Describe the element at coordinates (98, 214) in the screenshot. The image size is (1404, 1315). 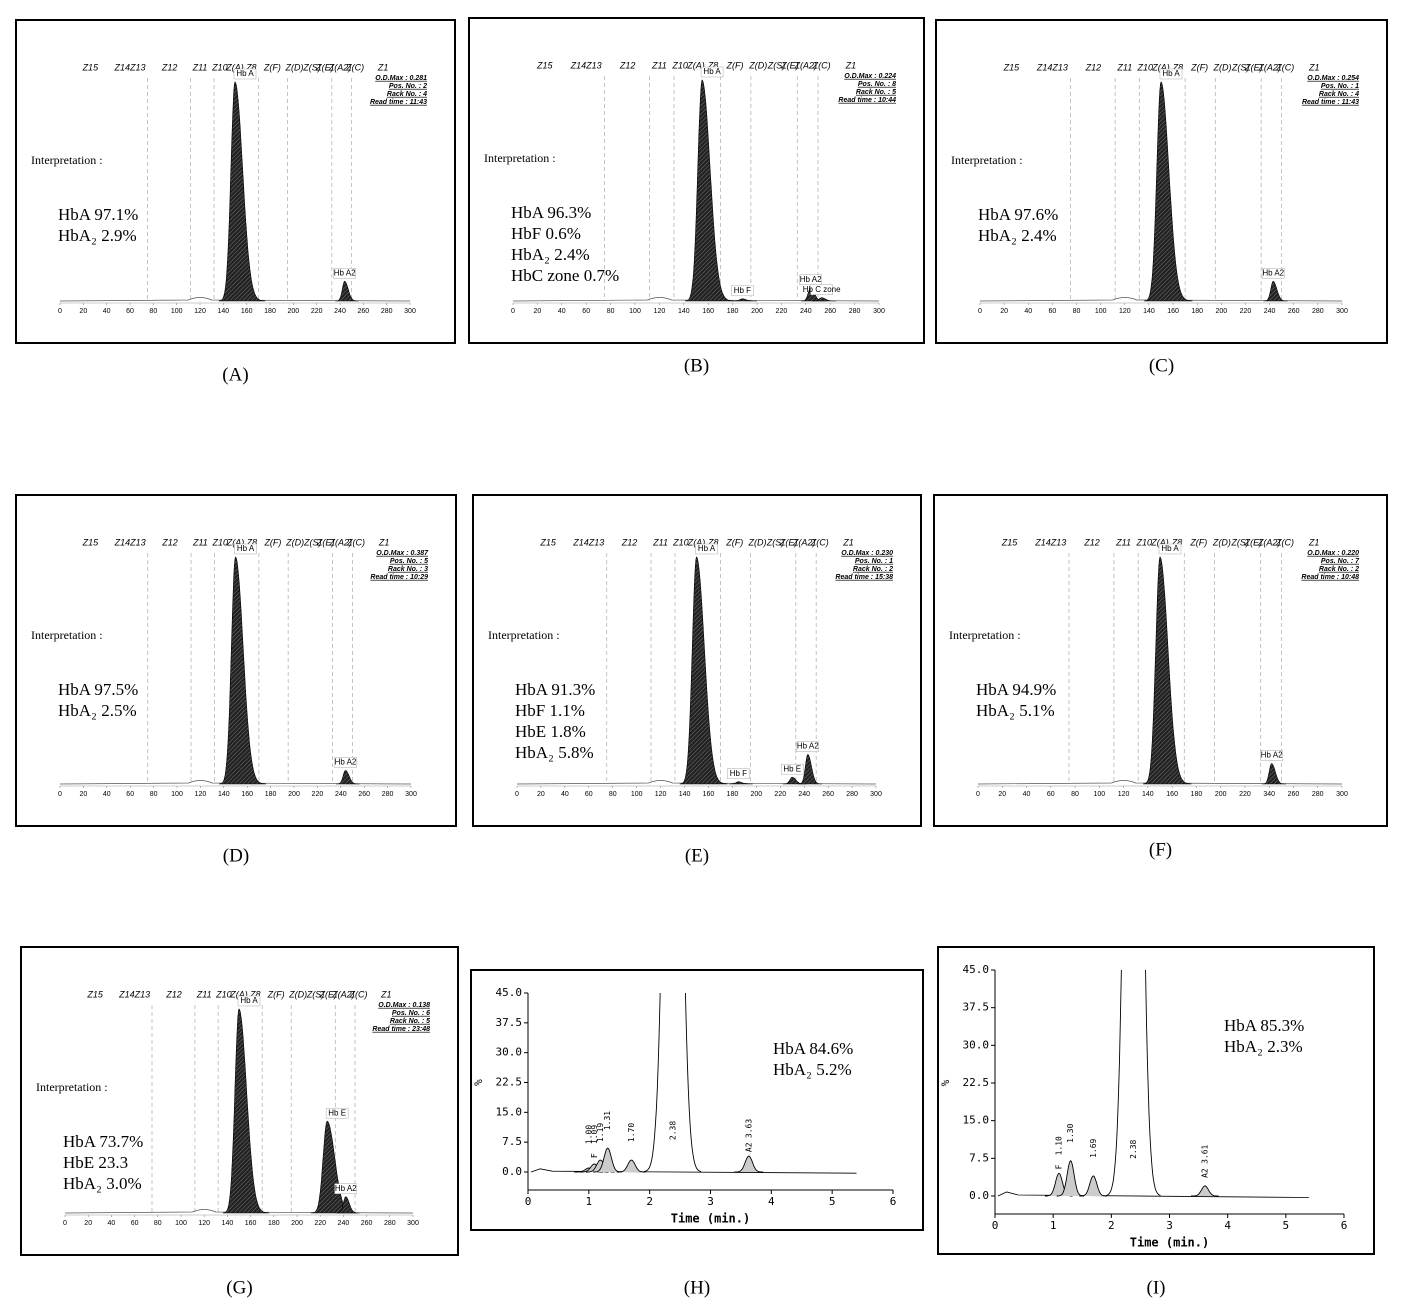
I see `result-line: HbA 97.1%` at that location.